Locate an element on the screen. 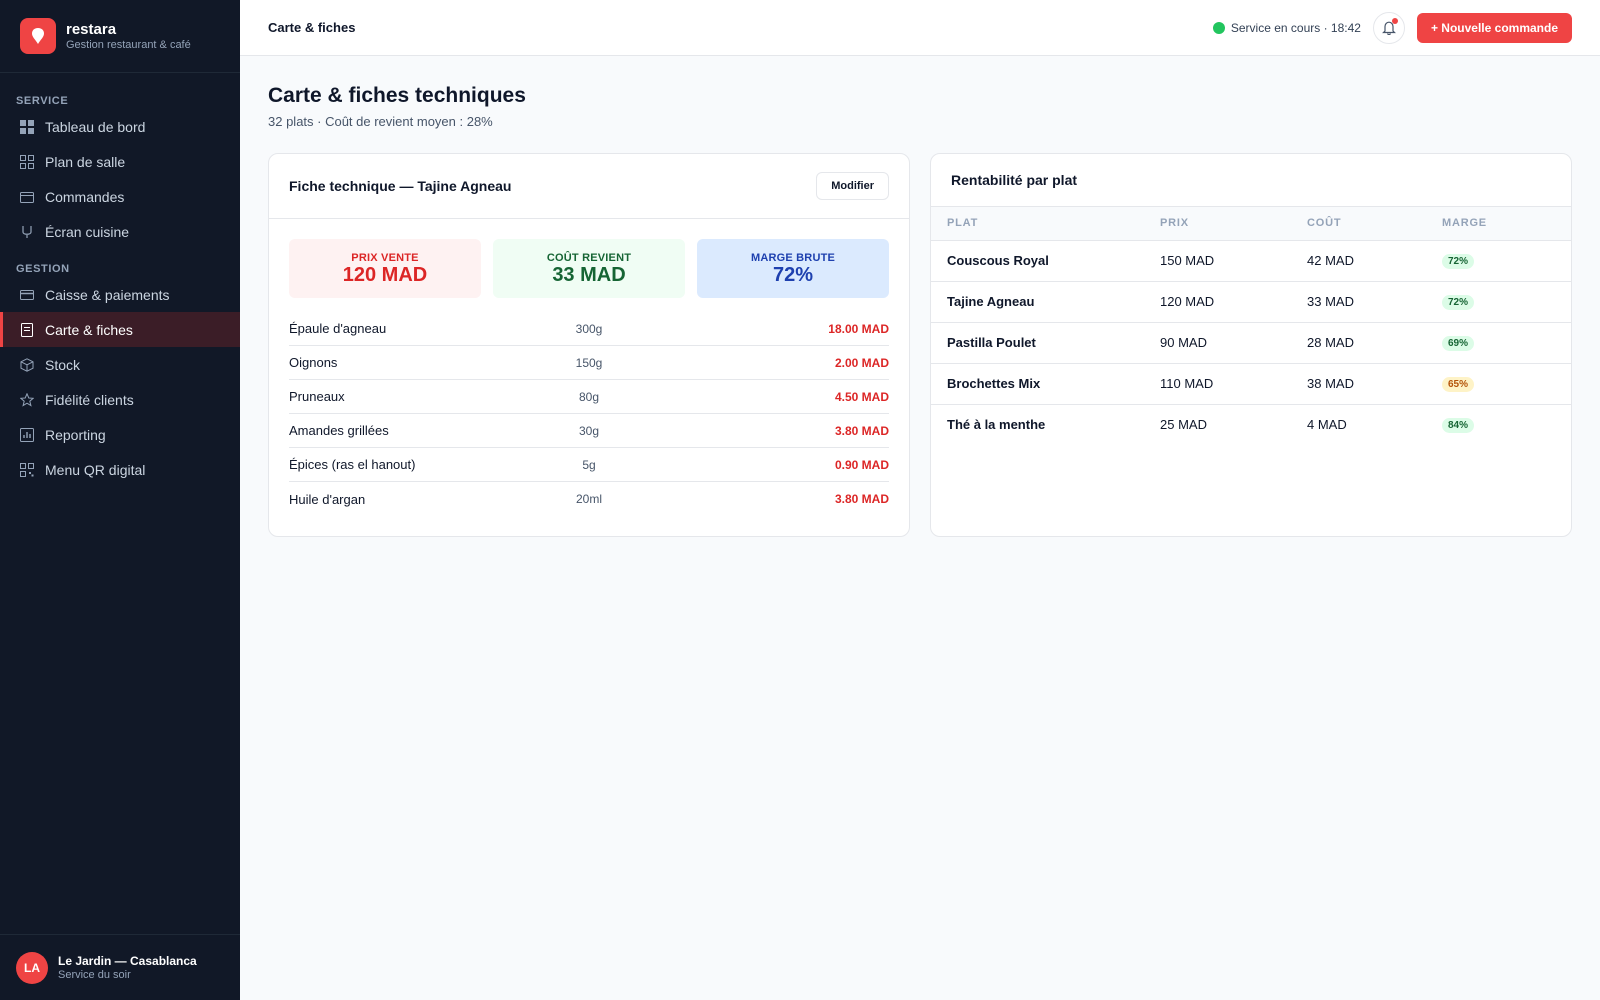 This screenshot has width=1600, height=1000. table-row: Thé à la menthe 25 MAD 4 MAD 84% is located at coordinates (1251, 424).